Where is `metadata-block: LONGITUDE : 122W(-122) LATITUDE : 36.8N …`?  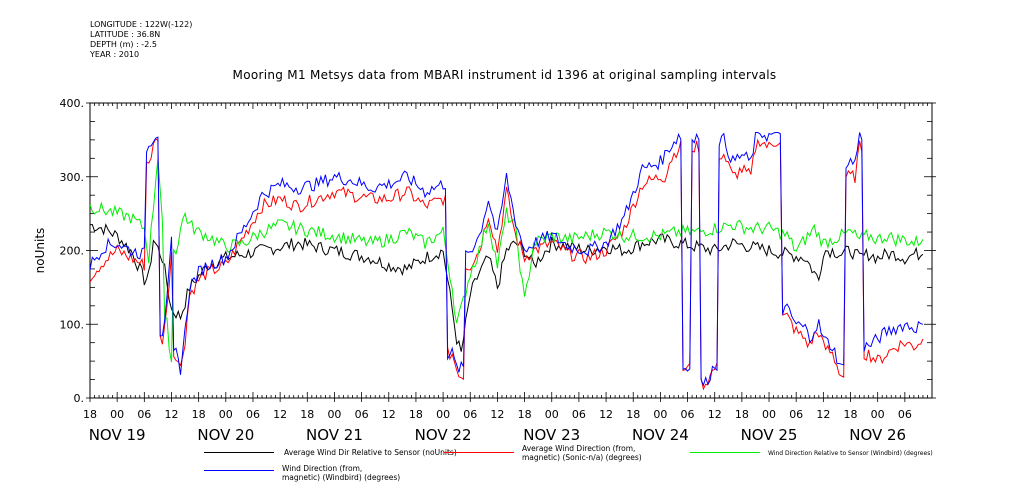
metadata-block: LONGITUDE : 122W(-122) LATITUDE : 36.8N … is located at coordinates (141, 40).